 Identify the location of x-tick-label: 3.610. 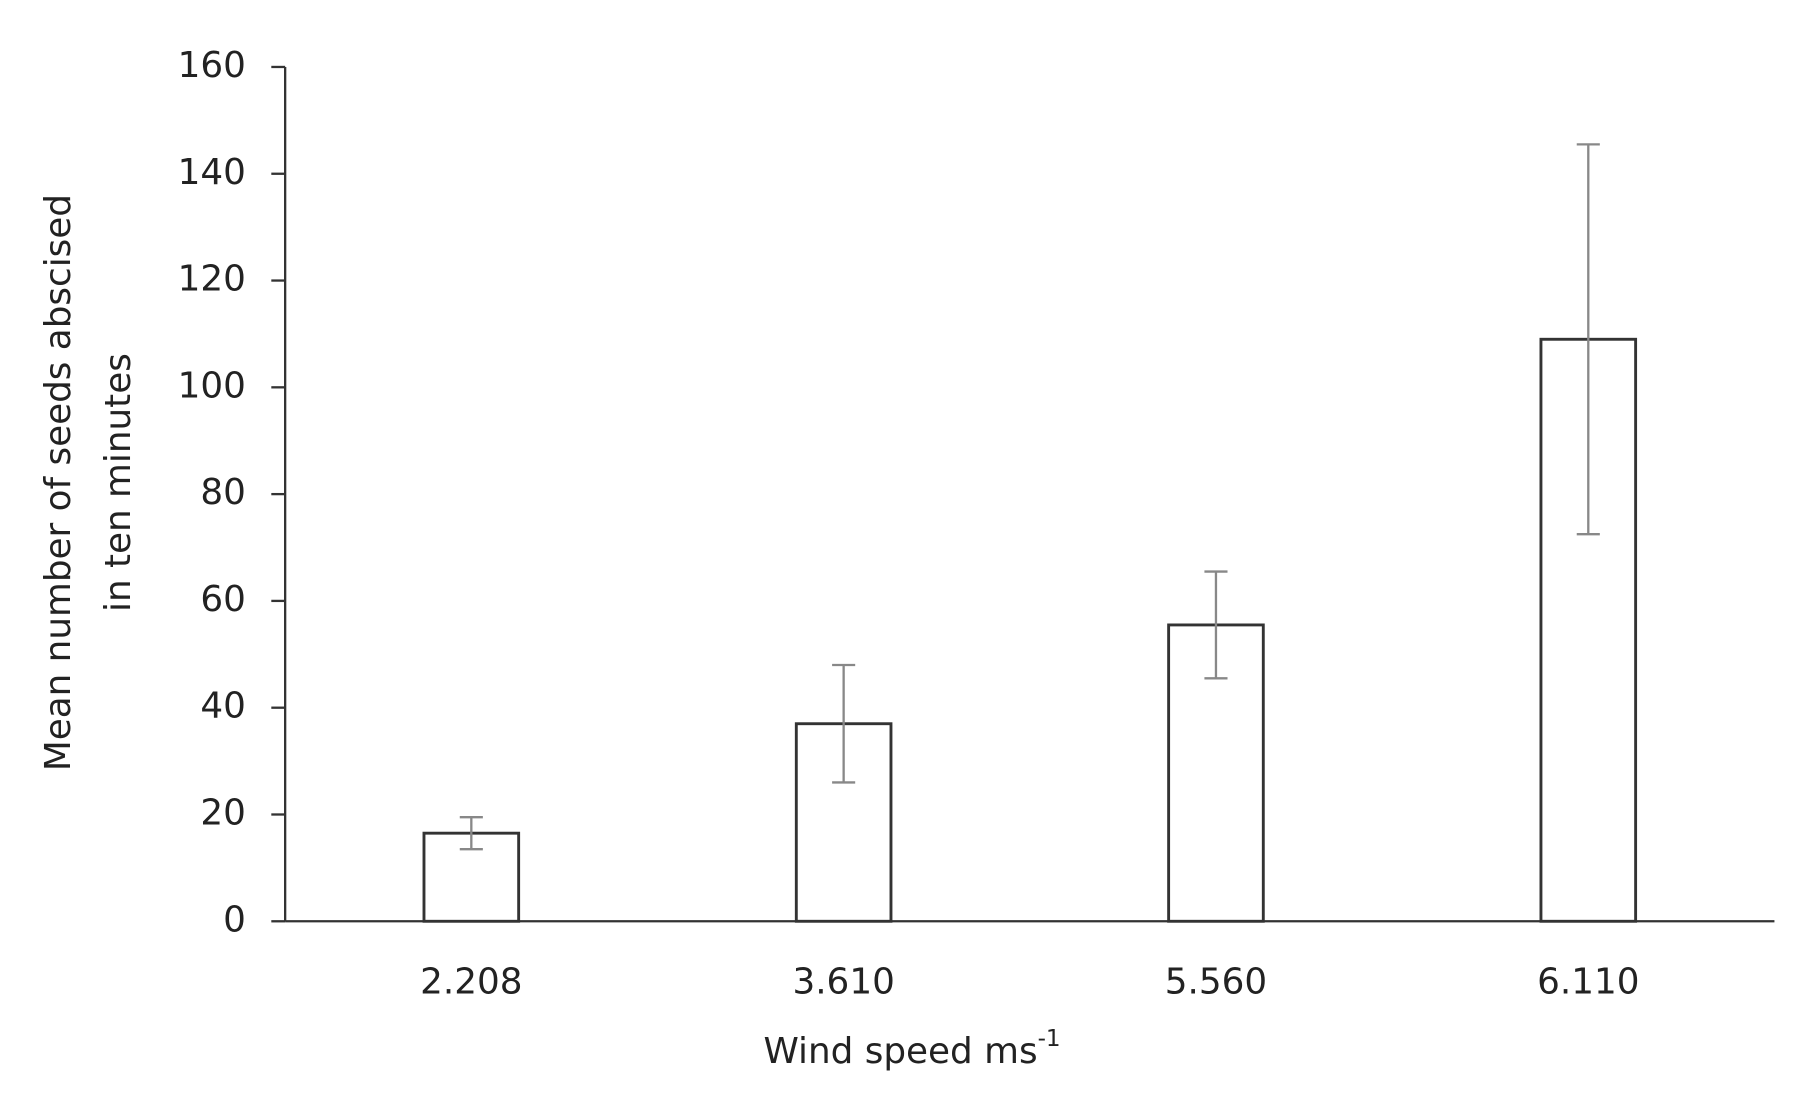
(843, 982).